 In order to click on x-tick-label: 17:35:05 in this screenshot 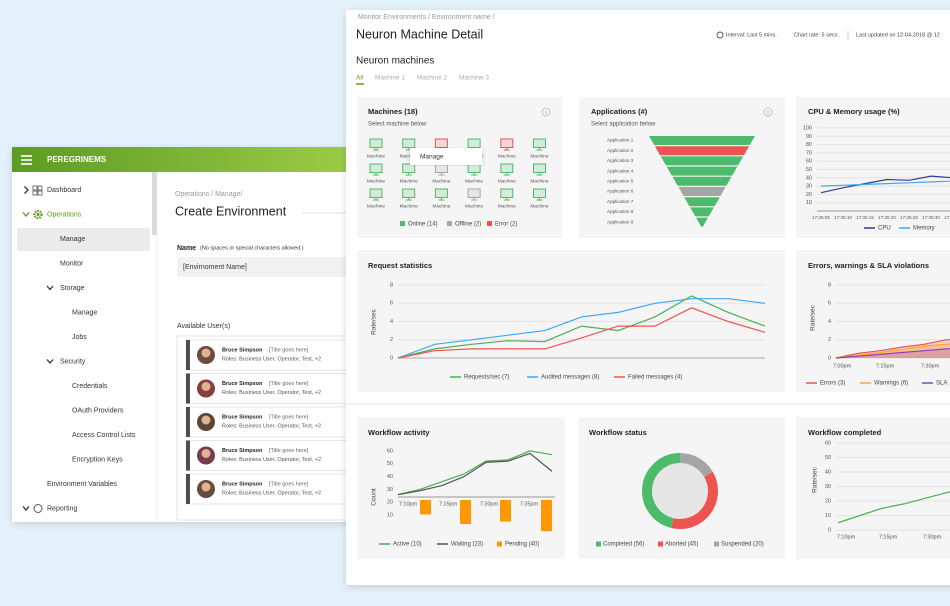, I will do `click(821, 217)`.